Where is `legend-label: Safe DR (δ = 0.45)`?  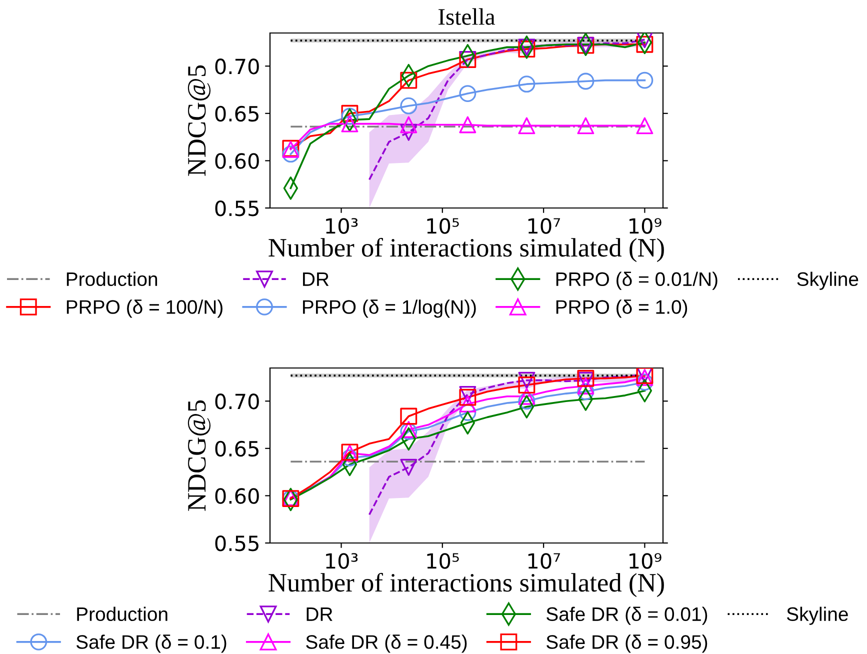
legend-label: Safe DR (δ = 0.45) is located at coordinates (386, 643).